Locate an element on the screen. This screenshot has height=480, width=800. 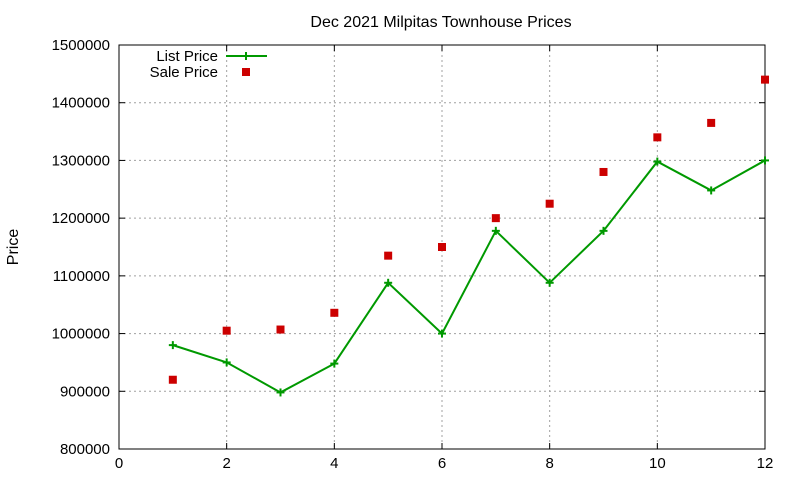
legend-label: Sale Price is located at coordinates (184, 72).